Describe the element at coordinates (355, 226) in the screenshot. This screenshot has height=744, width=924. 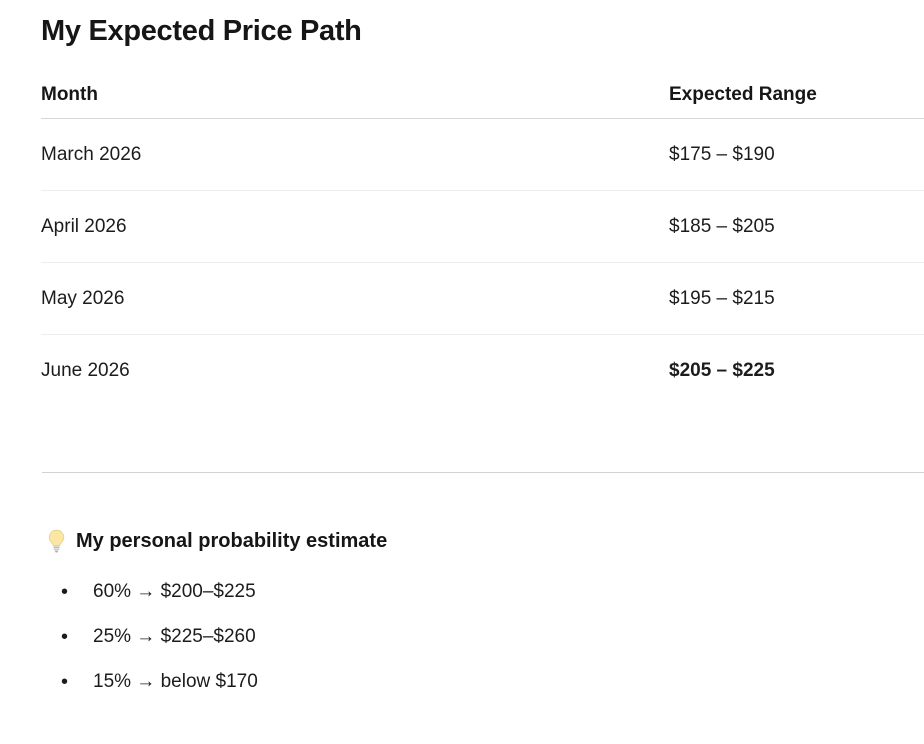
I see `month-cell: April 2026` at that location.